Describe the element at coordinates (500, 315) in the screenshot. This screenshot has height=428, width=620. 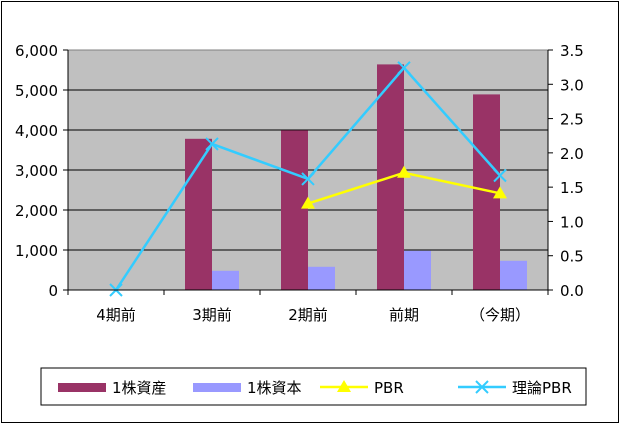
I see `x-tick-label: （今期）` at that location.